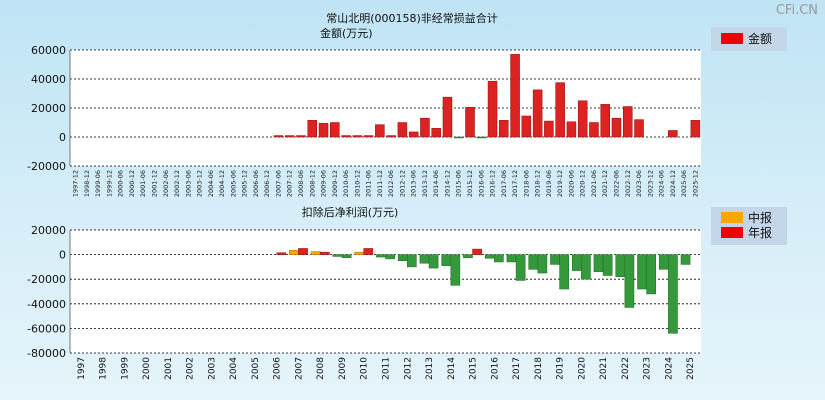 The width and height of the screenshot is (825, 400). Describe the element at coordinates (391, 183) in the screenshot. I see `top-x-tick-label: 2012-06` at that location.